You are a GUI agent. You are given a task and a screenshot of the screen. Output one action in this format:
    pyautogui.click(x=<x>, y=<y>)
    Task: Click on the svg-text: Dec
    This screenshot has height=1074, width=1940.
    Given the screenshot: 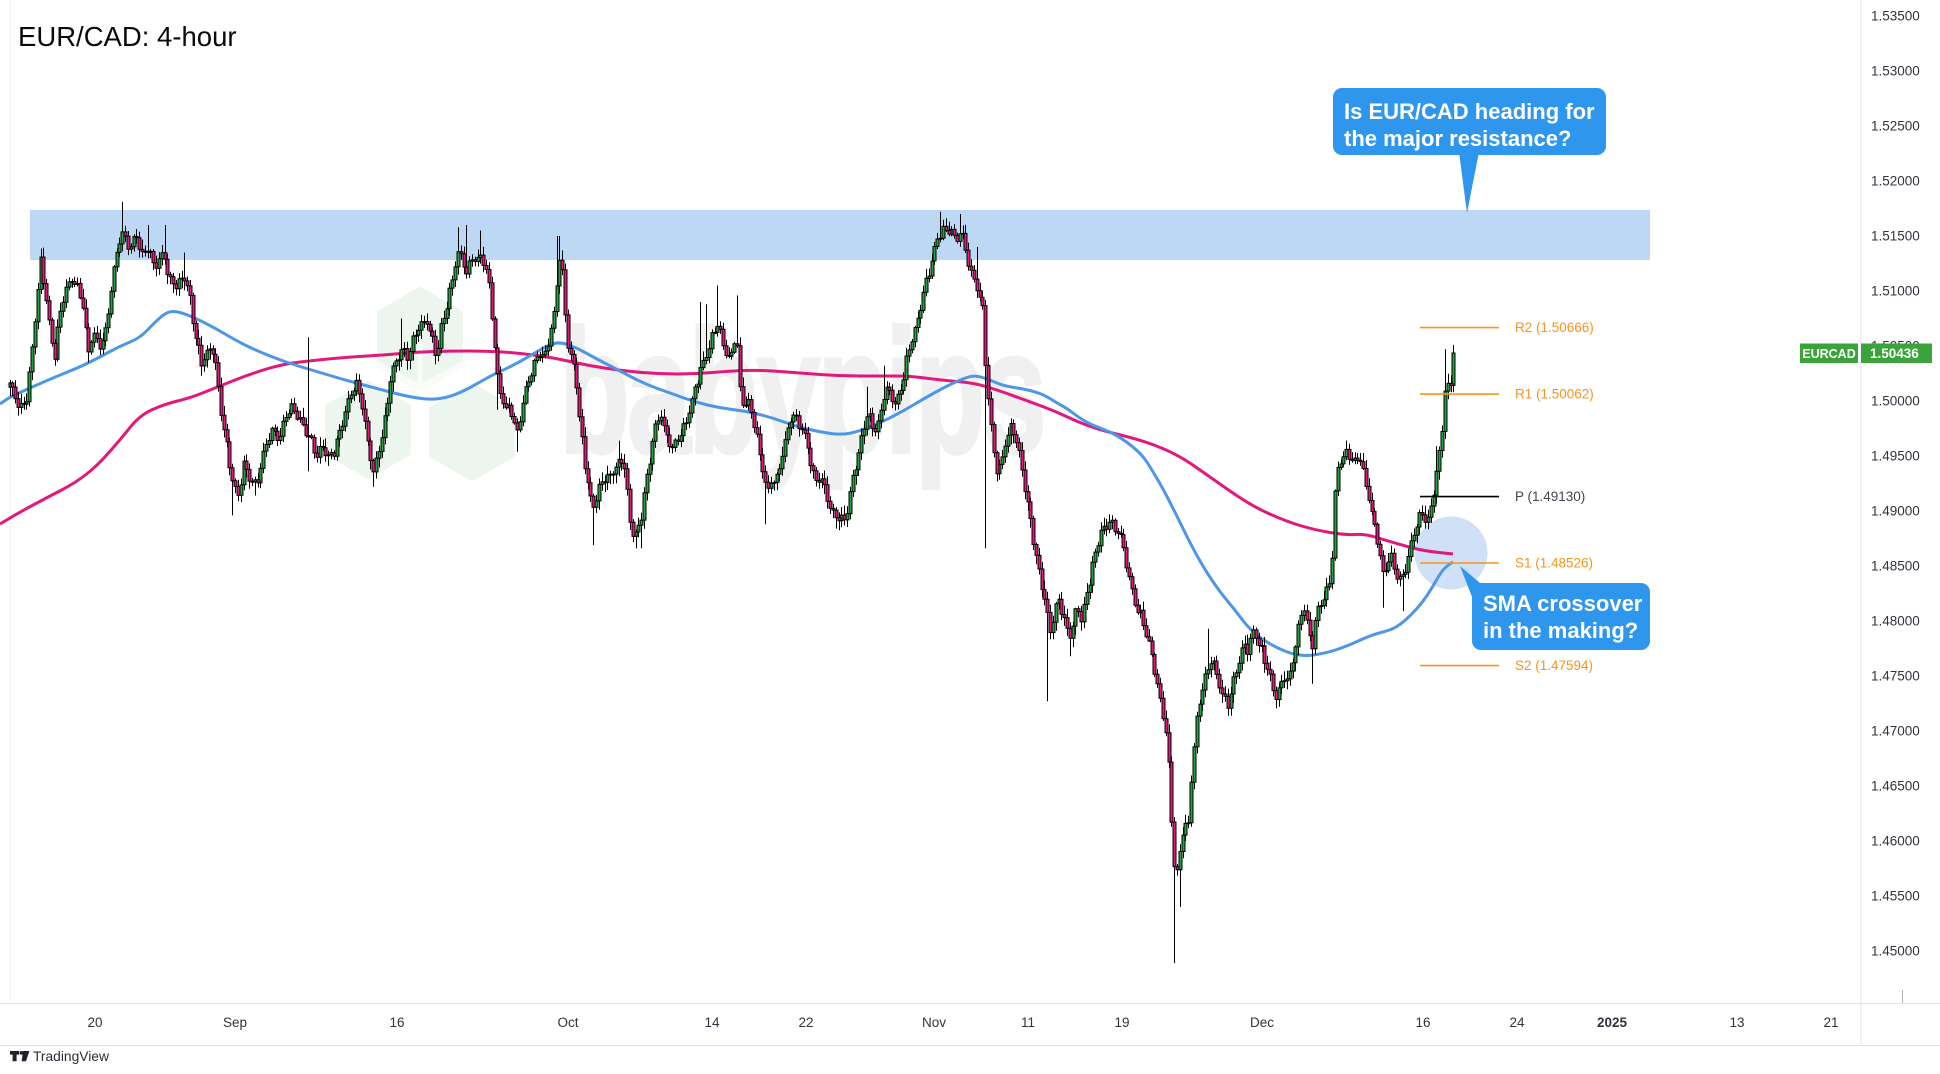 What is the action you would take?
    pyautogui.click(x=1262, y=1022)
    